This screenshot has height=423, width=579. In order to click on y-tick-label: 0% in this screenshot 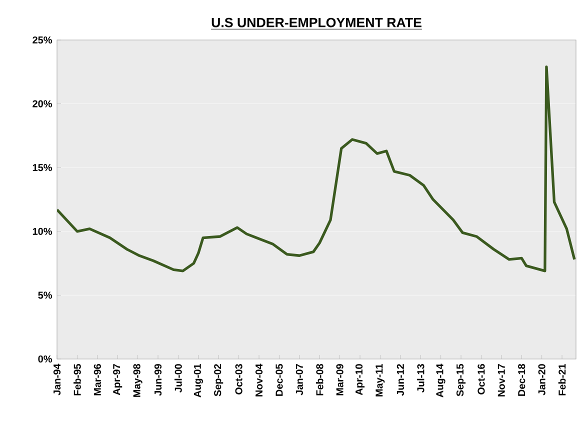, I will do `click(45, 359)`.